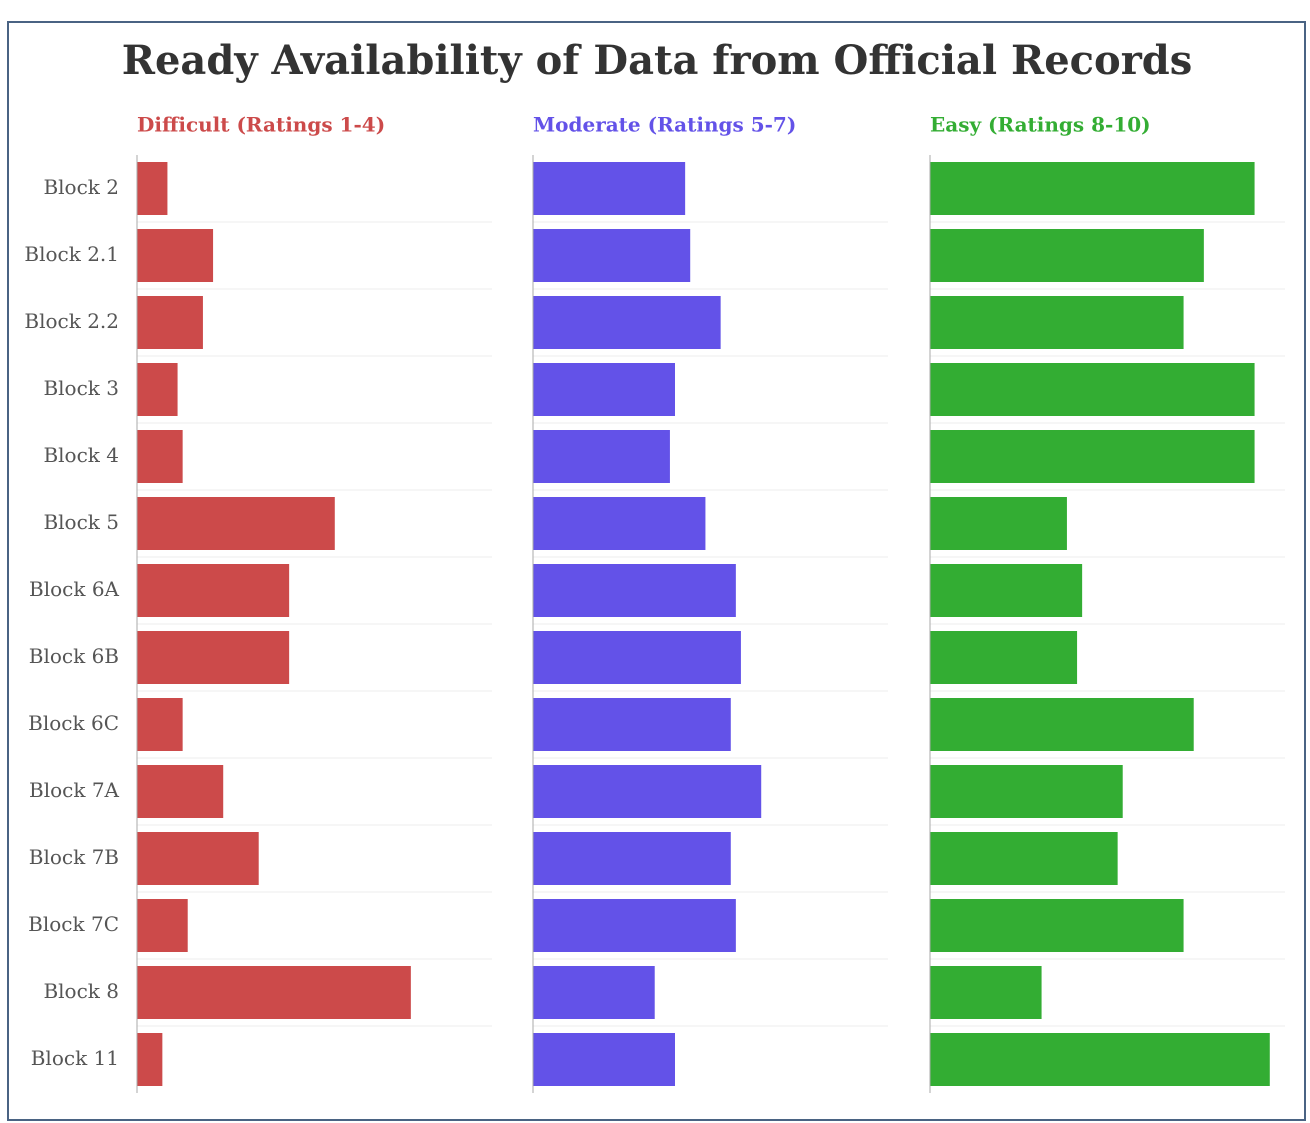 The image size is (1310, 1123). Describe the element at coordinates (74, 857) in the screenshot. I see `y-tick-label: Block 7B` at that location.